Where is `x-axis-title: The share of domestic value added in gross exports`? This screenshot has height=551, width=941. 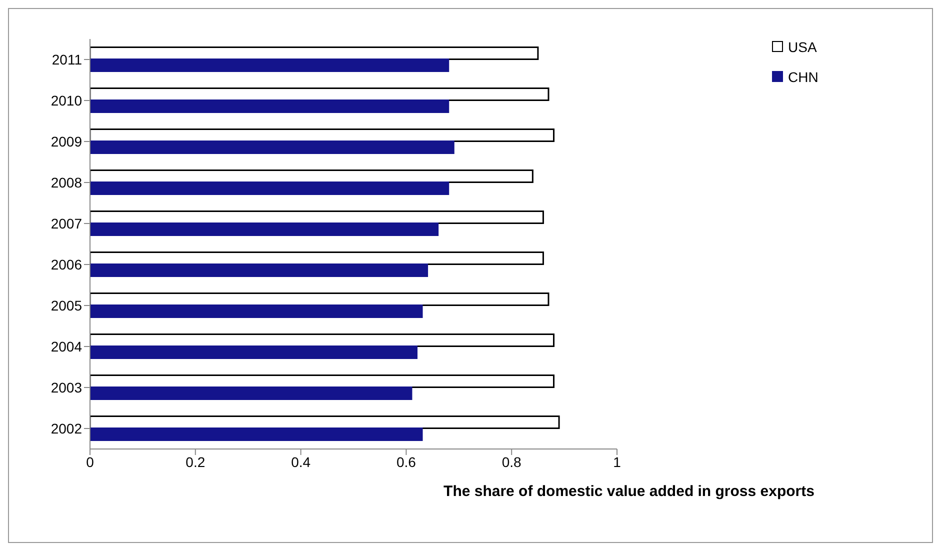 x-axis-title: The share of domestic value added in gross exports is located at coordinates (629, 491).